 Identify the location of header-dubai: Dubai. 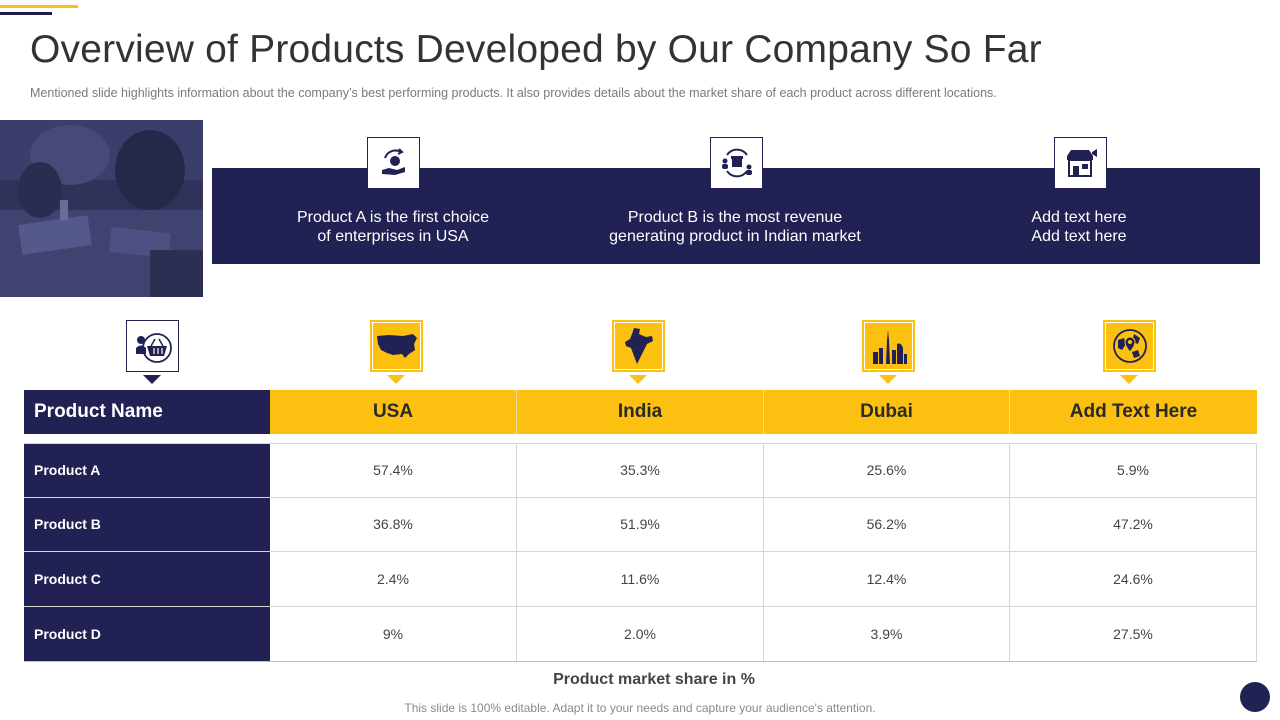
(887, 412).